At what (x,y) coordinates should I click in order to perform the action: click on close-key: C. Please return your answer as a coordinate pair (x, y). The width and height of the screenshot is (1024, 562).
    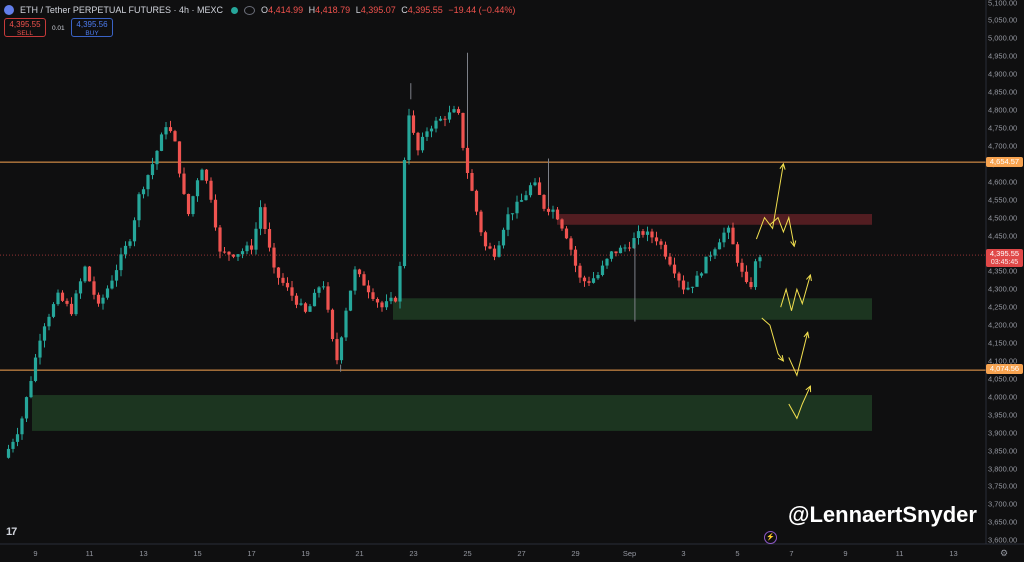
    Looking at the image, I should click on (404, 10).